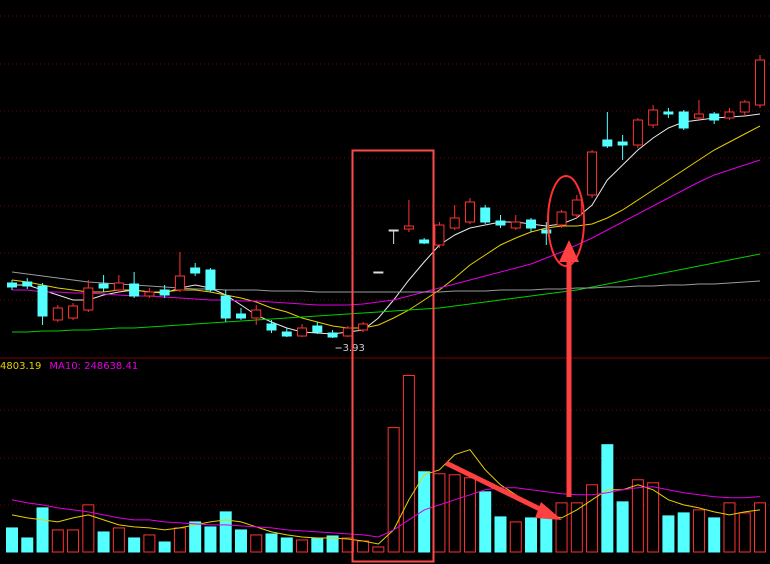 The image size is (770, 564). I want to click on highlight-box, so click(393, 356).